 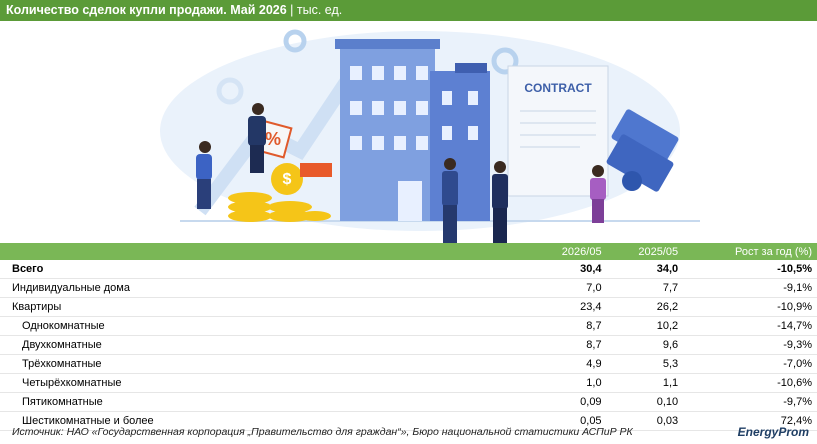 I want to click on windows, so click(x=414, y=143).